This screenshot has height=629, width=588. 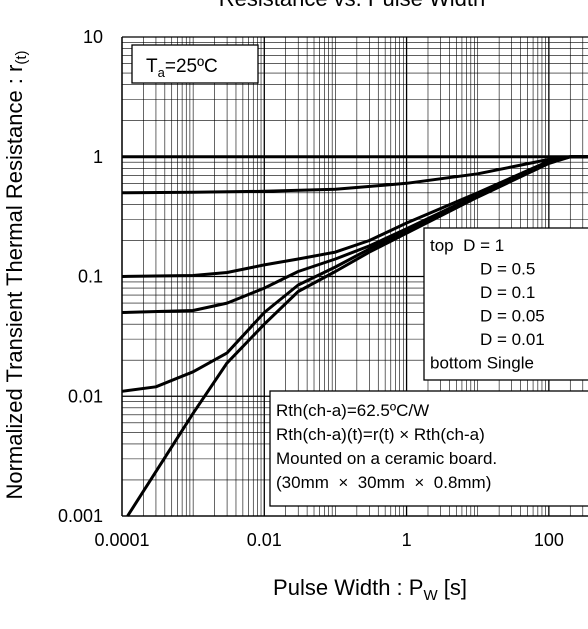 I want to click on x-tick-label: 0.0001, so click(x=121, y=540).